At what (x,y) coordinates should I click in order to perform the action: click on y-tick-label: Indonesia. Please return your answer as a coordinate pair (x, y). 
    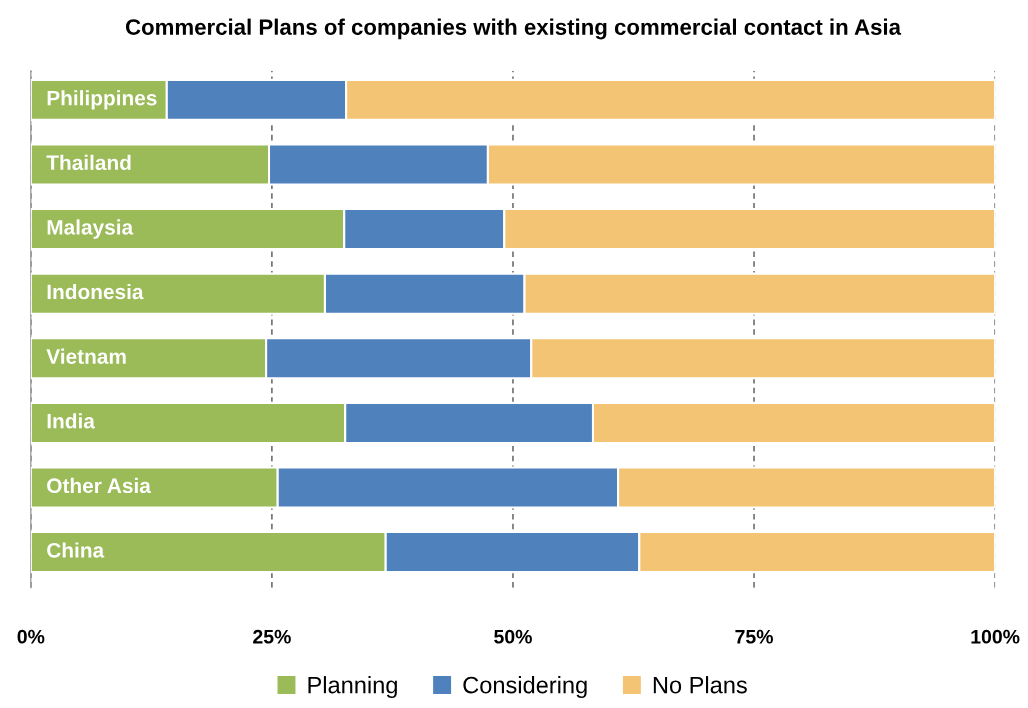
    Looking at the image, I should click on (95, 291).